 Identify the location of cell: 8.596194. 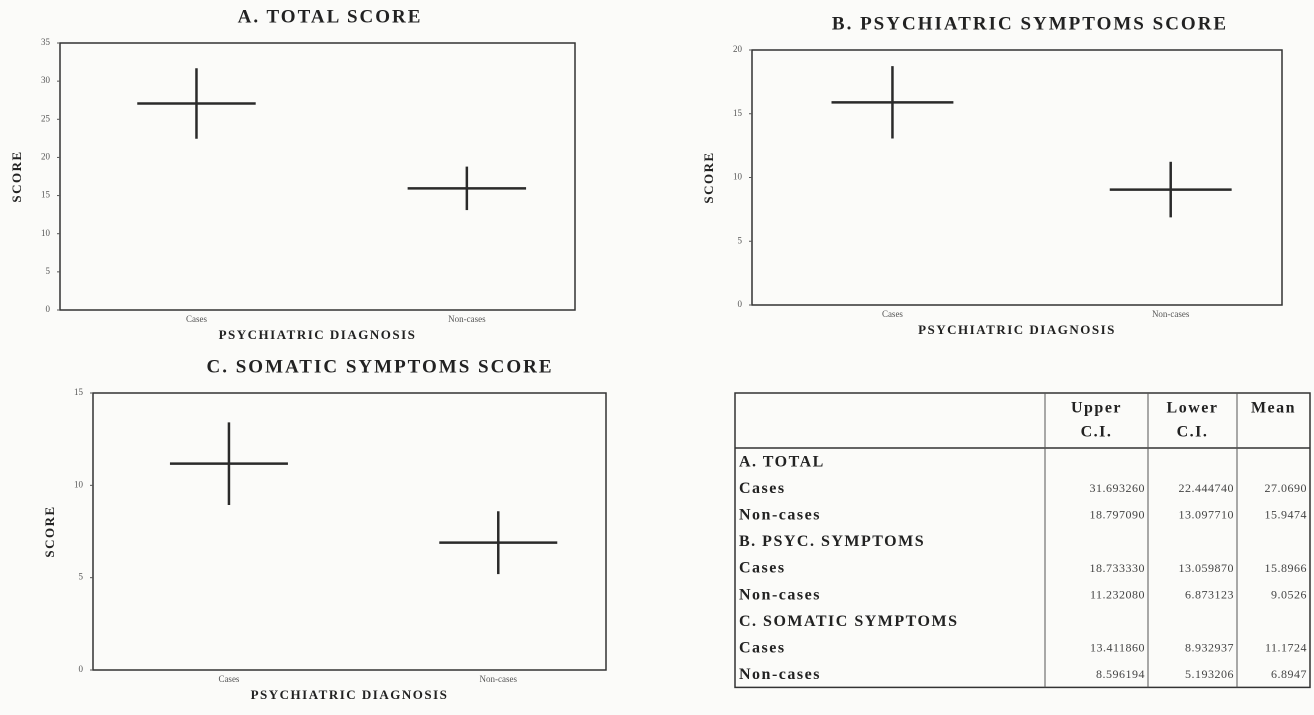
(1120, 674).